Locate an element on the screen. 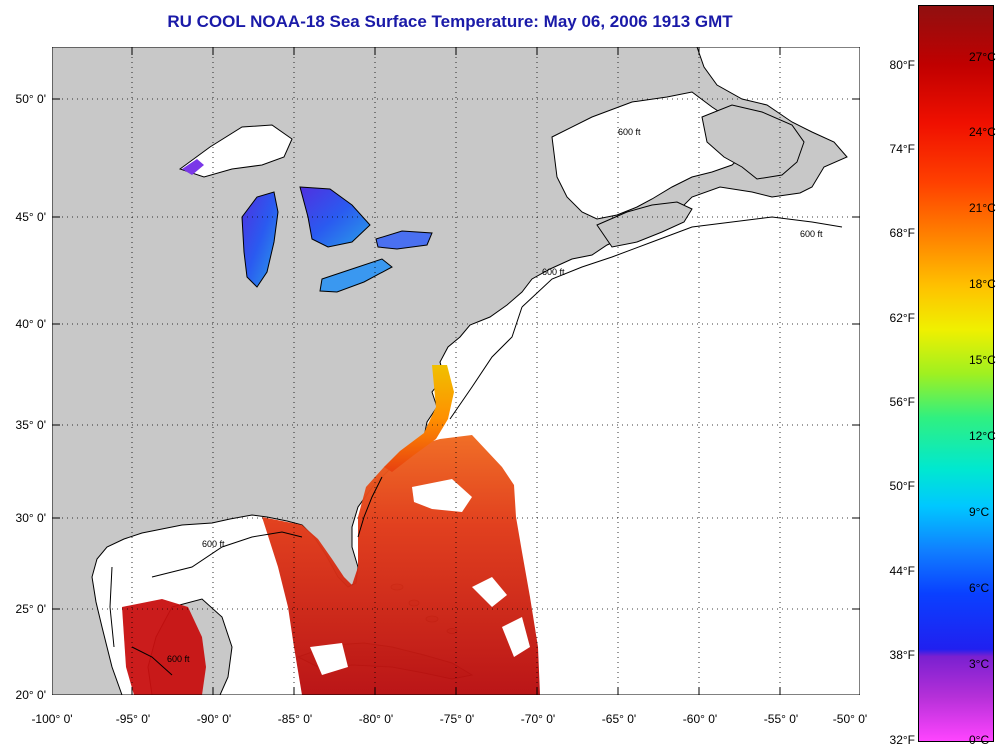 Image resolution: width=1008 pixels, height=754 pixels. colorbar-c-15: 15°C is located at coordinates (982, 360).